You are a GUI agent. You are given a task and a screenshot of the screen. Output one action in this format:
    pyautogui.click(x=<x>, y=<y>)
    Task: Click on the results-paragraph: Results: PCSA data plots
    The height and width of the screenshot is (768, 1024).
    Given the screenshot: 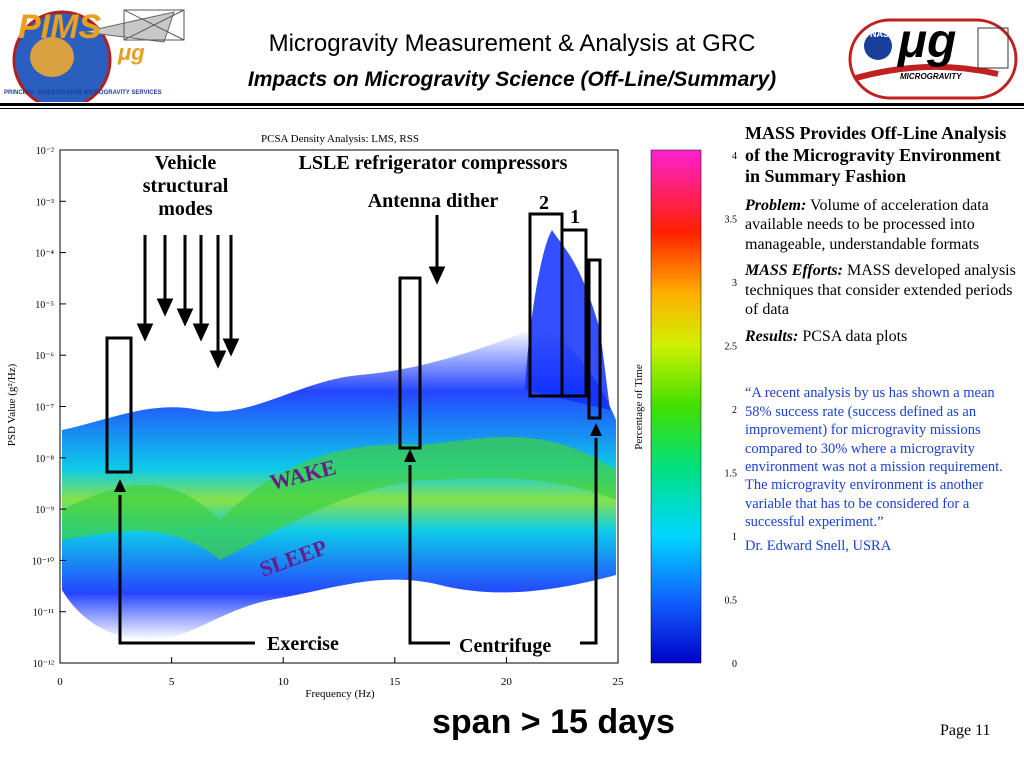 What is the action you would take?
    pyautogui.click(x=881, y=337)
    